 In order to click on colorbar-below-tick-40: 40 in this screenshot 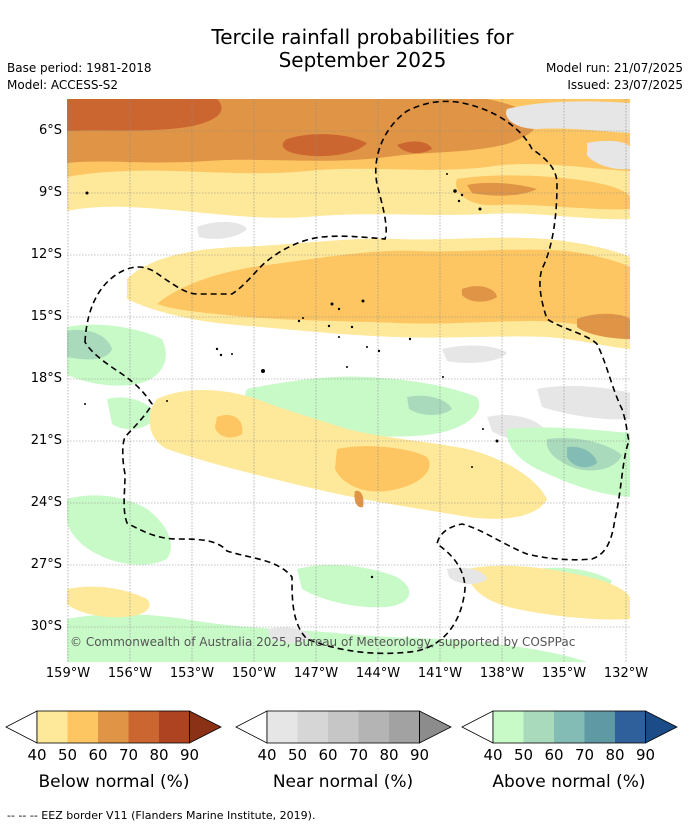, I will do `click(37, 755)`.